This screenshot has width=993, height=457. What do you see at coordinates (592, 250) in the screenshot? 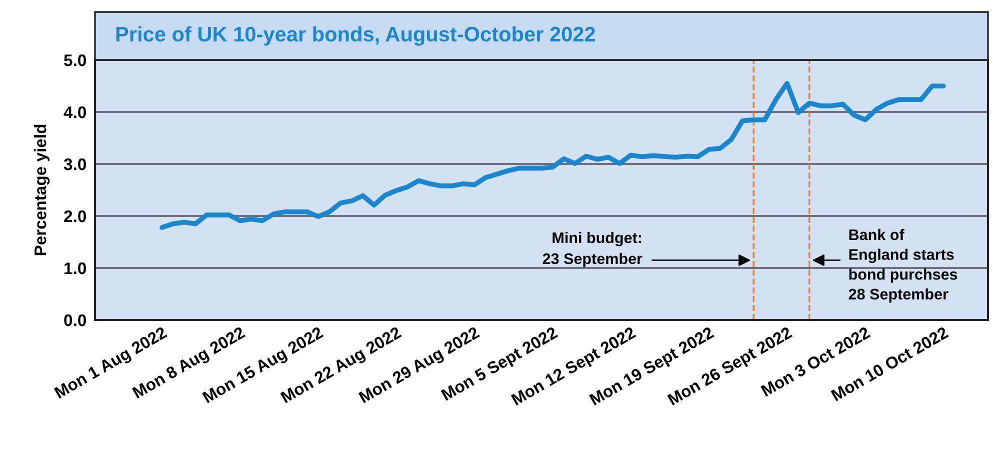
I see `ref-line-label: Mini budget: 23 September` at bounding box center [592, 250].